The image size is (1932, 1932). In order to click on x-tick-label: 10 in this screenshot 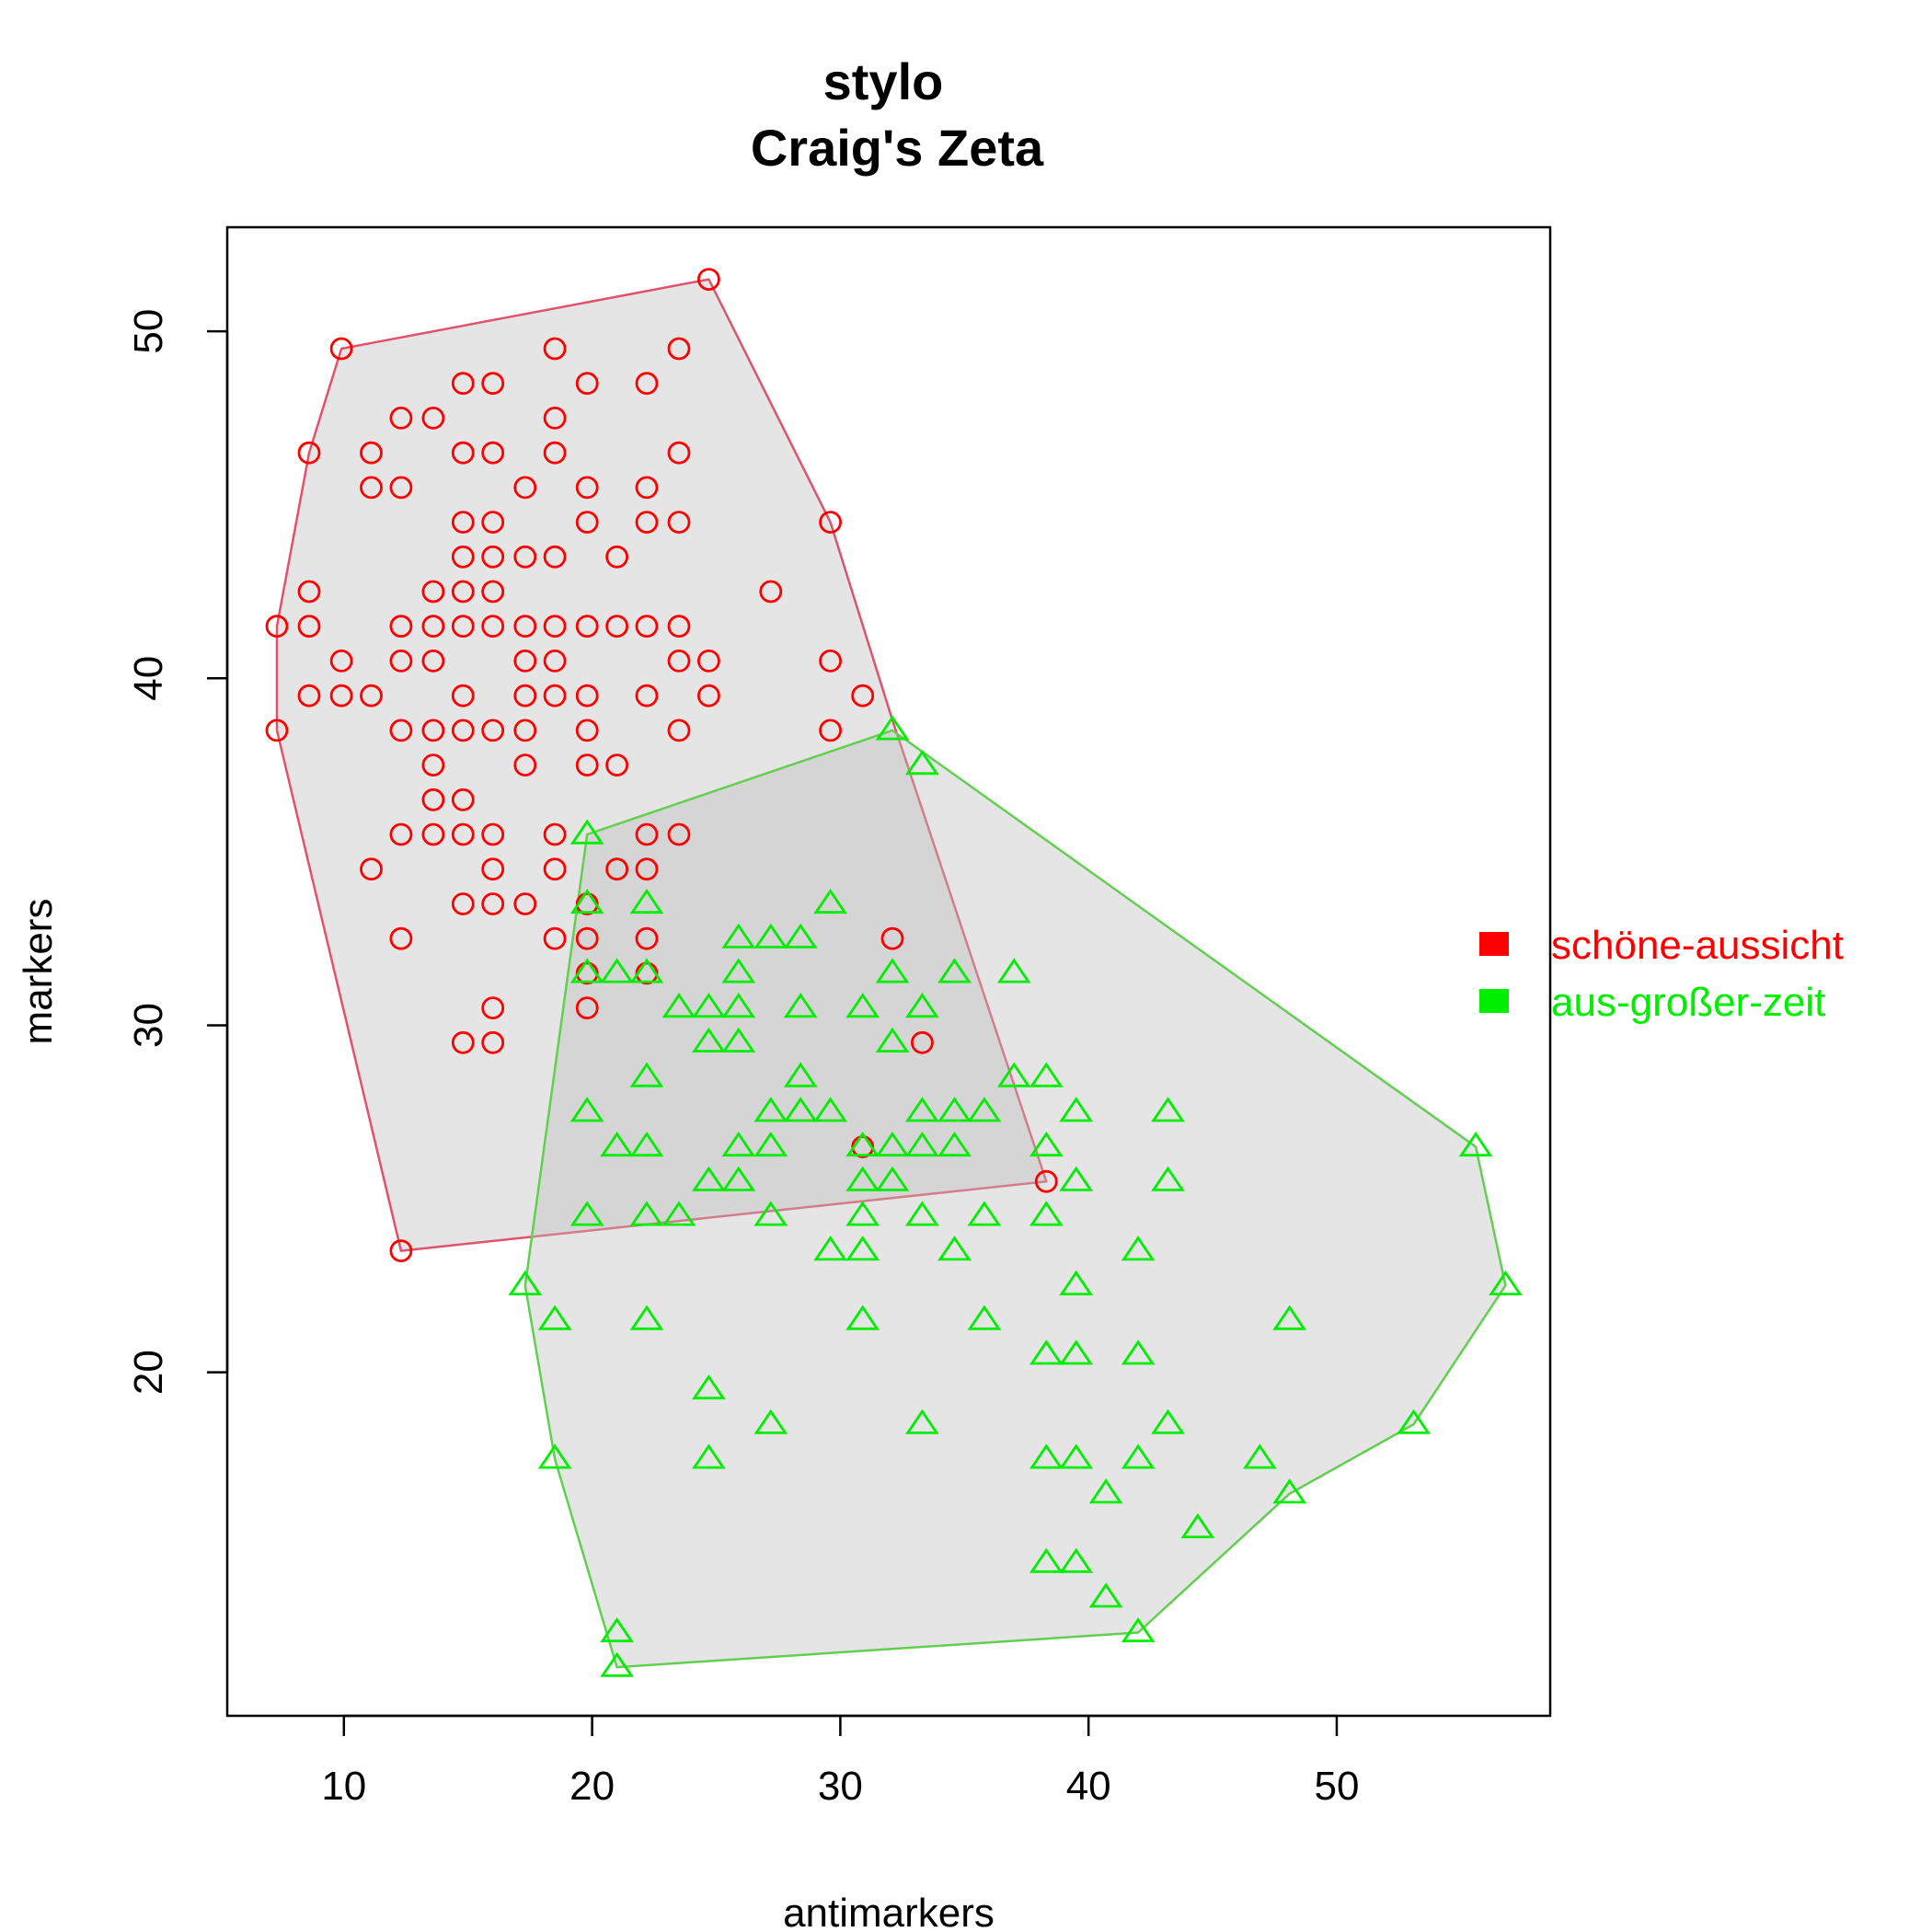, I will do `click(343, 1786)`.